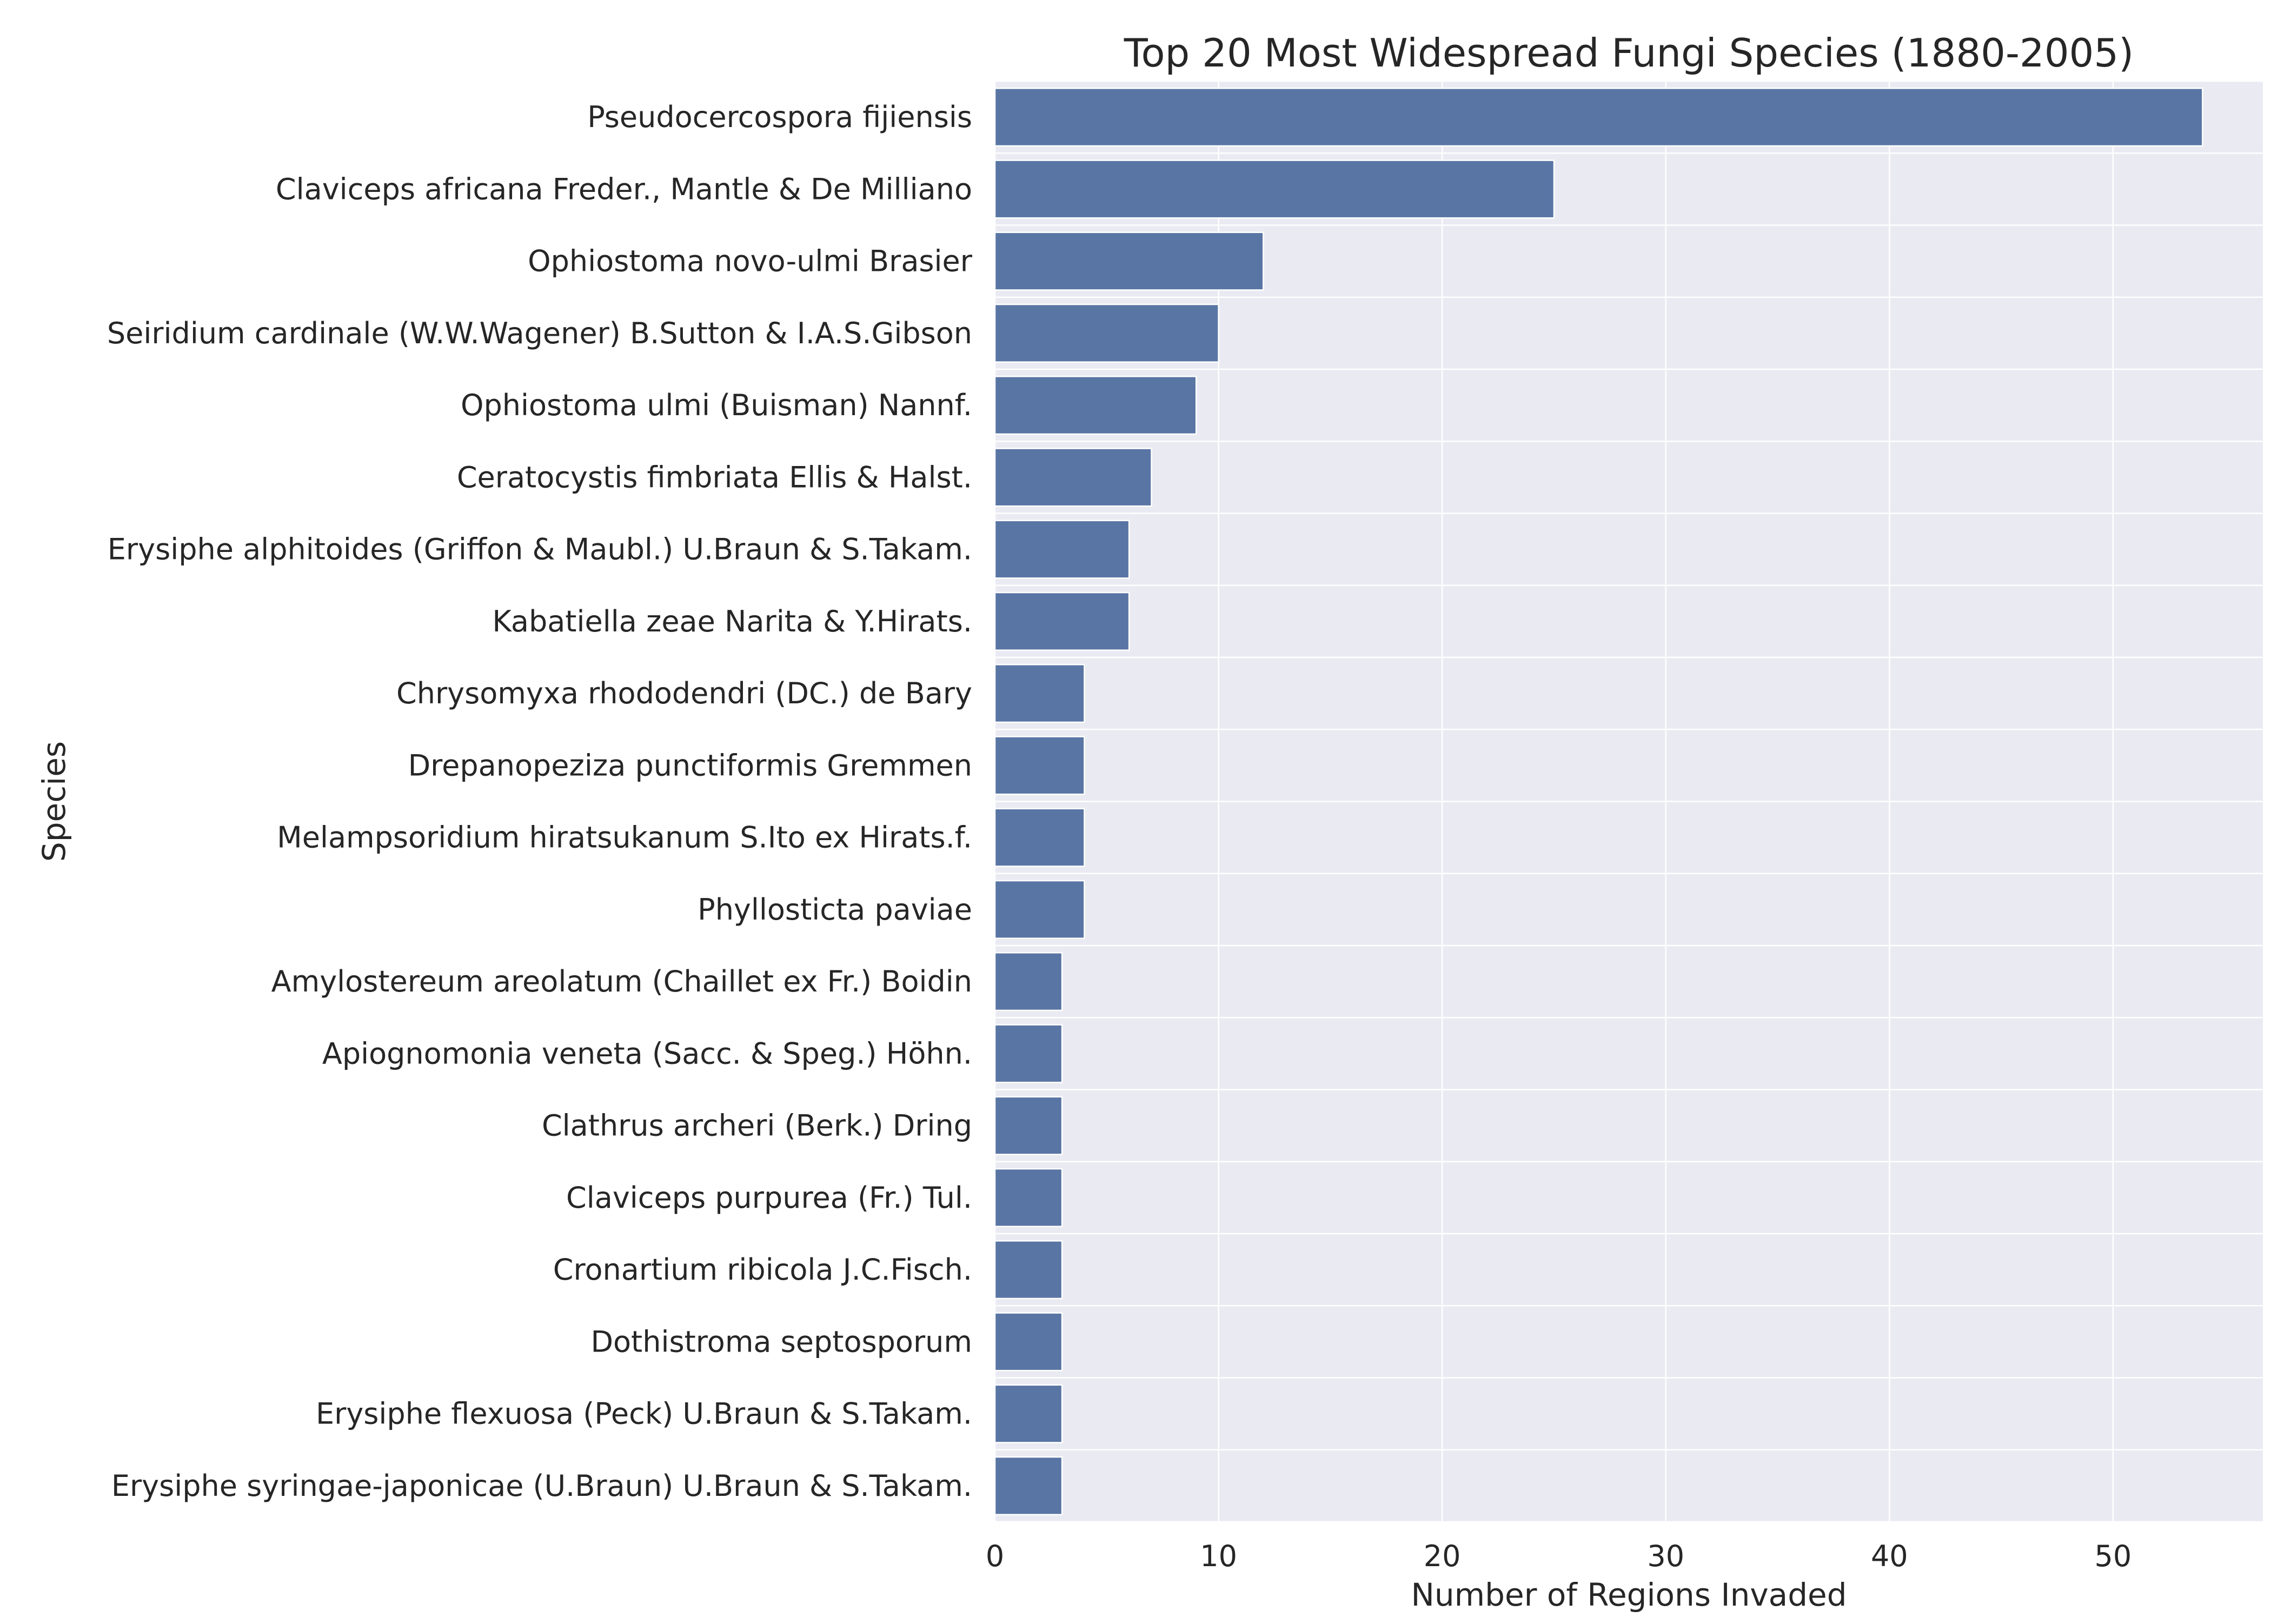 The height and width of the screenshot is (1624, 2271). What do you see at coordinates (757, 1126) in the screenshot?
I see `y-tick-label: Clathrus archeri (Berk.) Dring` at bounding box center [757, 1126].